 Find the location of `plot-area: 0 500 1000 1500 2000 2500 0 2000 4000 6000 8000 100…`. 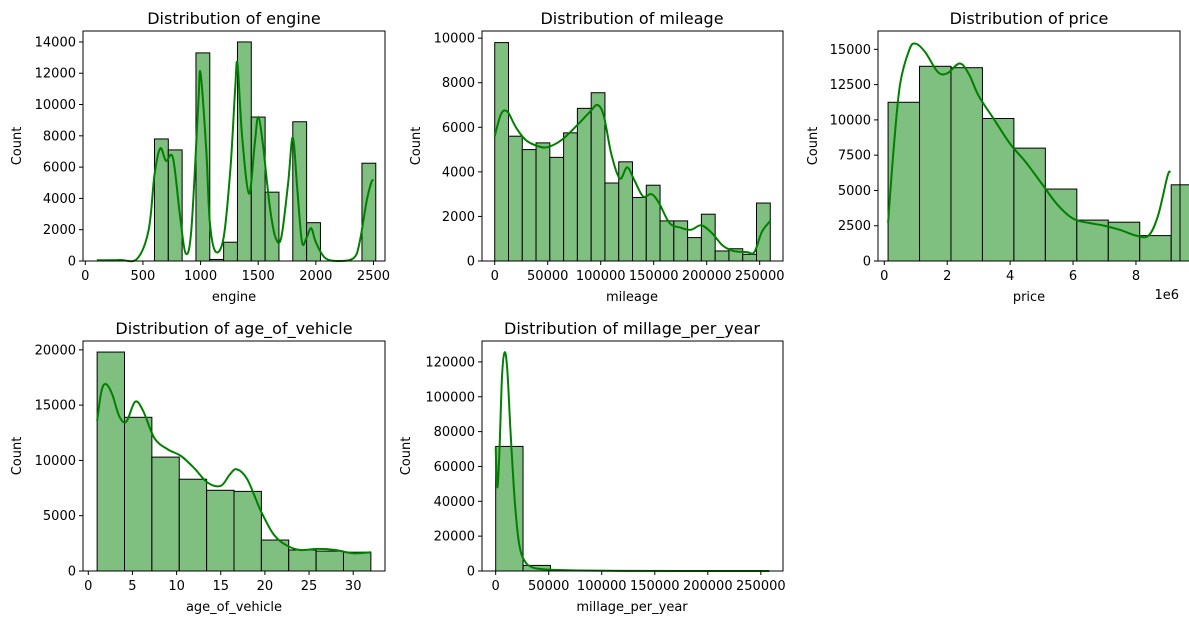

plot-area: 0 500 1000 1500 2000 2500 0 2000 4000 6000 8000 100… is located at coordinates (212, 157).